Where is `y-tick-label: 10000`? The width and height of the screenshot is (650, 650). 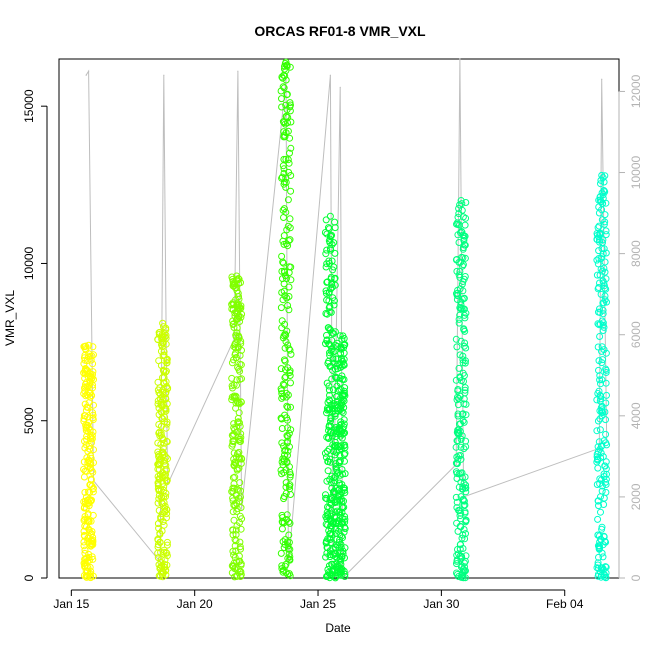 y-tick-label: 10000 is located at coordinates (29, 263).